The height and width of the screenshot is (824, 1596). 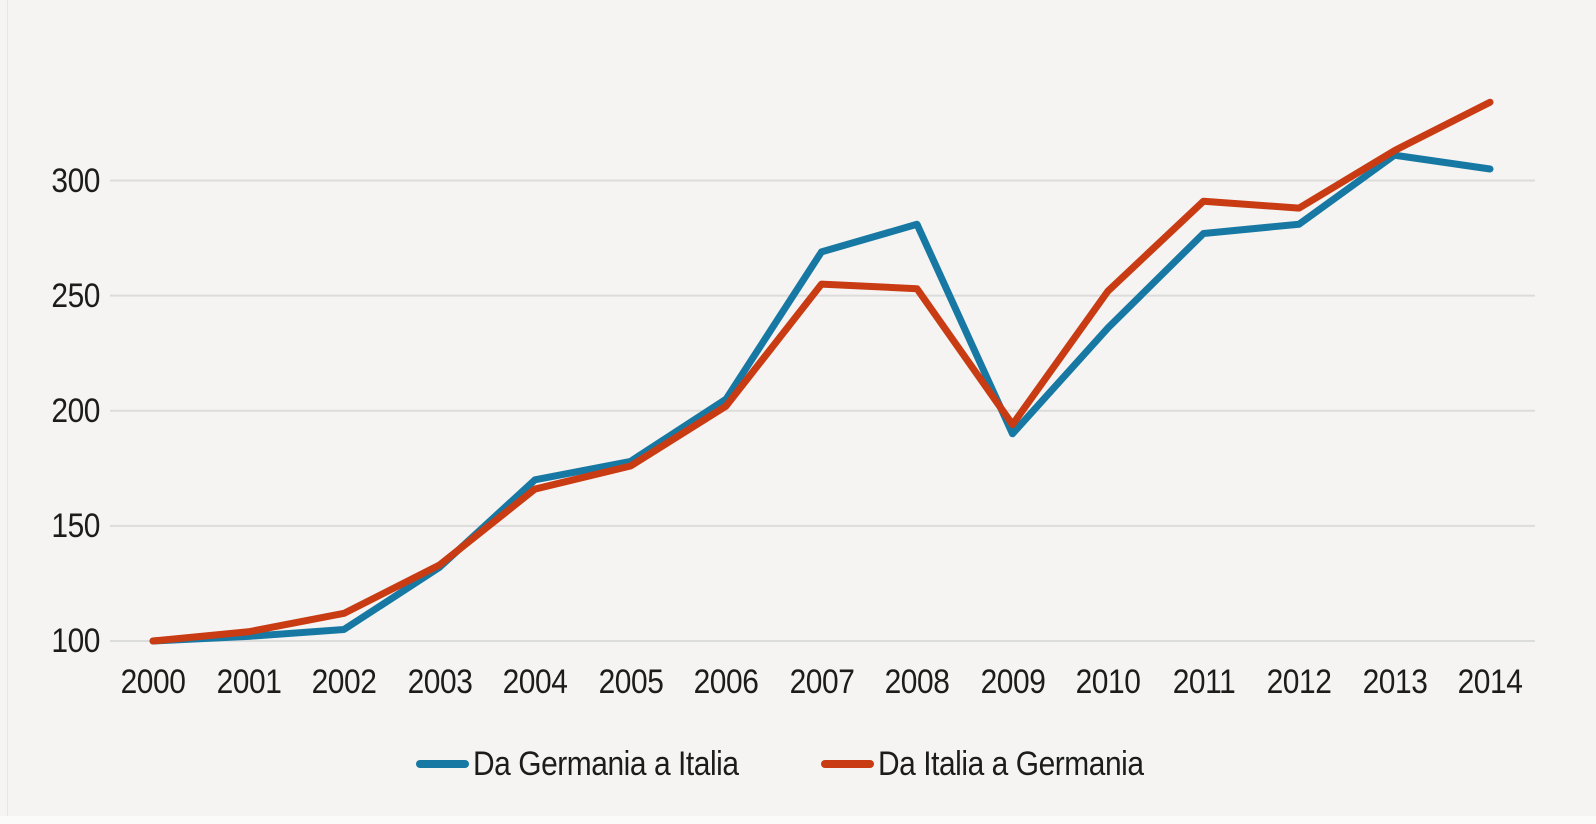 I want to click on legend-label-series-1: Da Germania a Italia, so click(x=606, y=764).